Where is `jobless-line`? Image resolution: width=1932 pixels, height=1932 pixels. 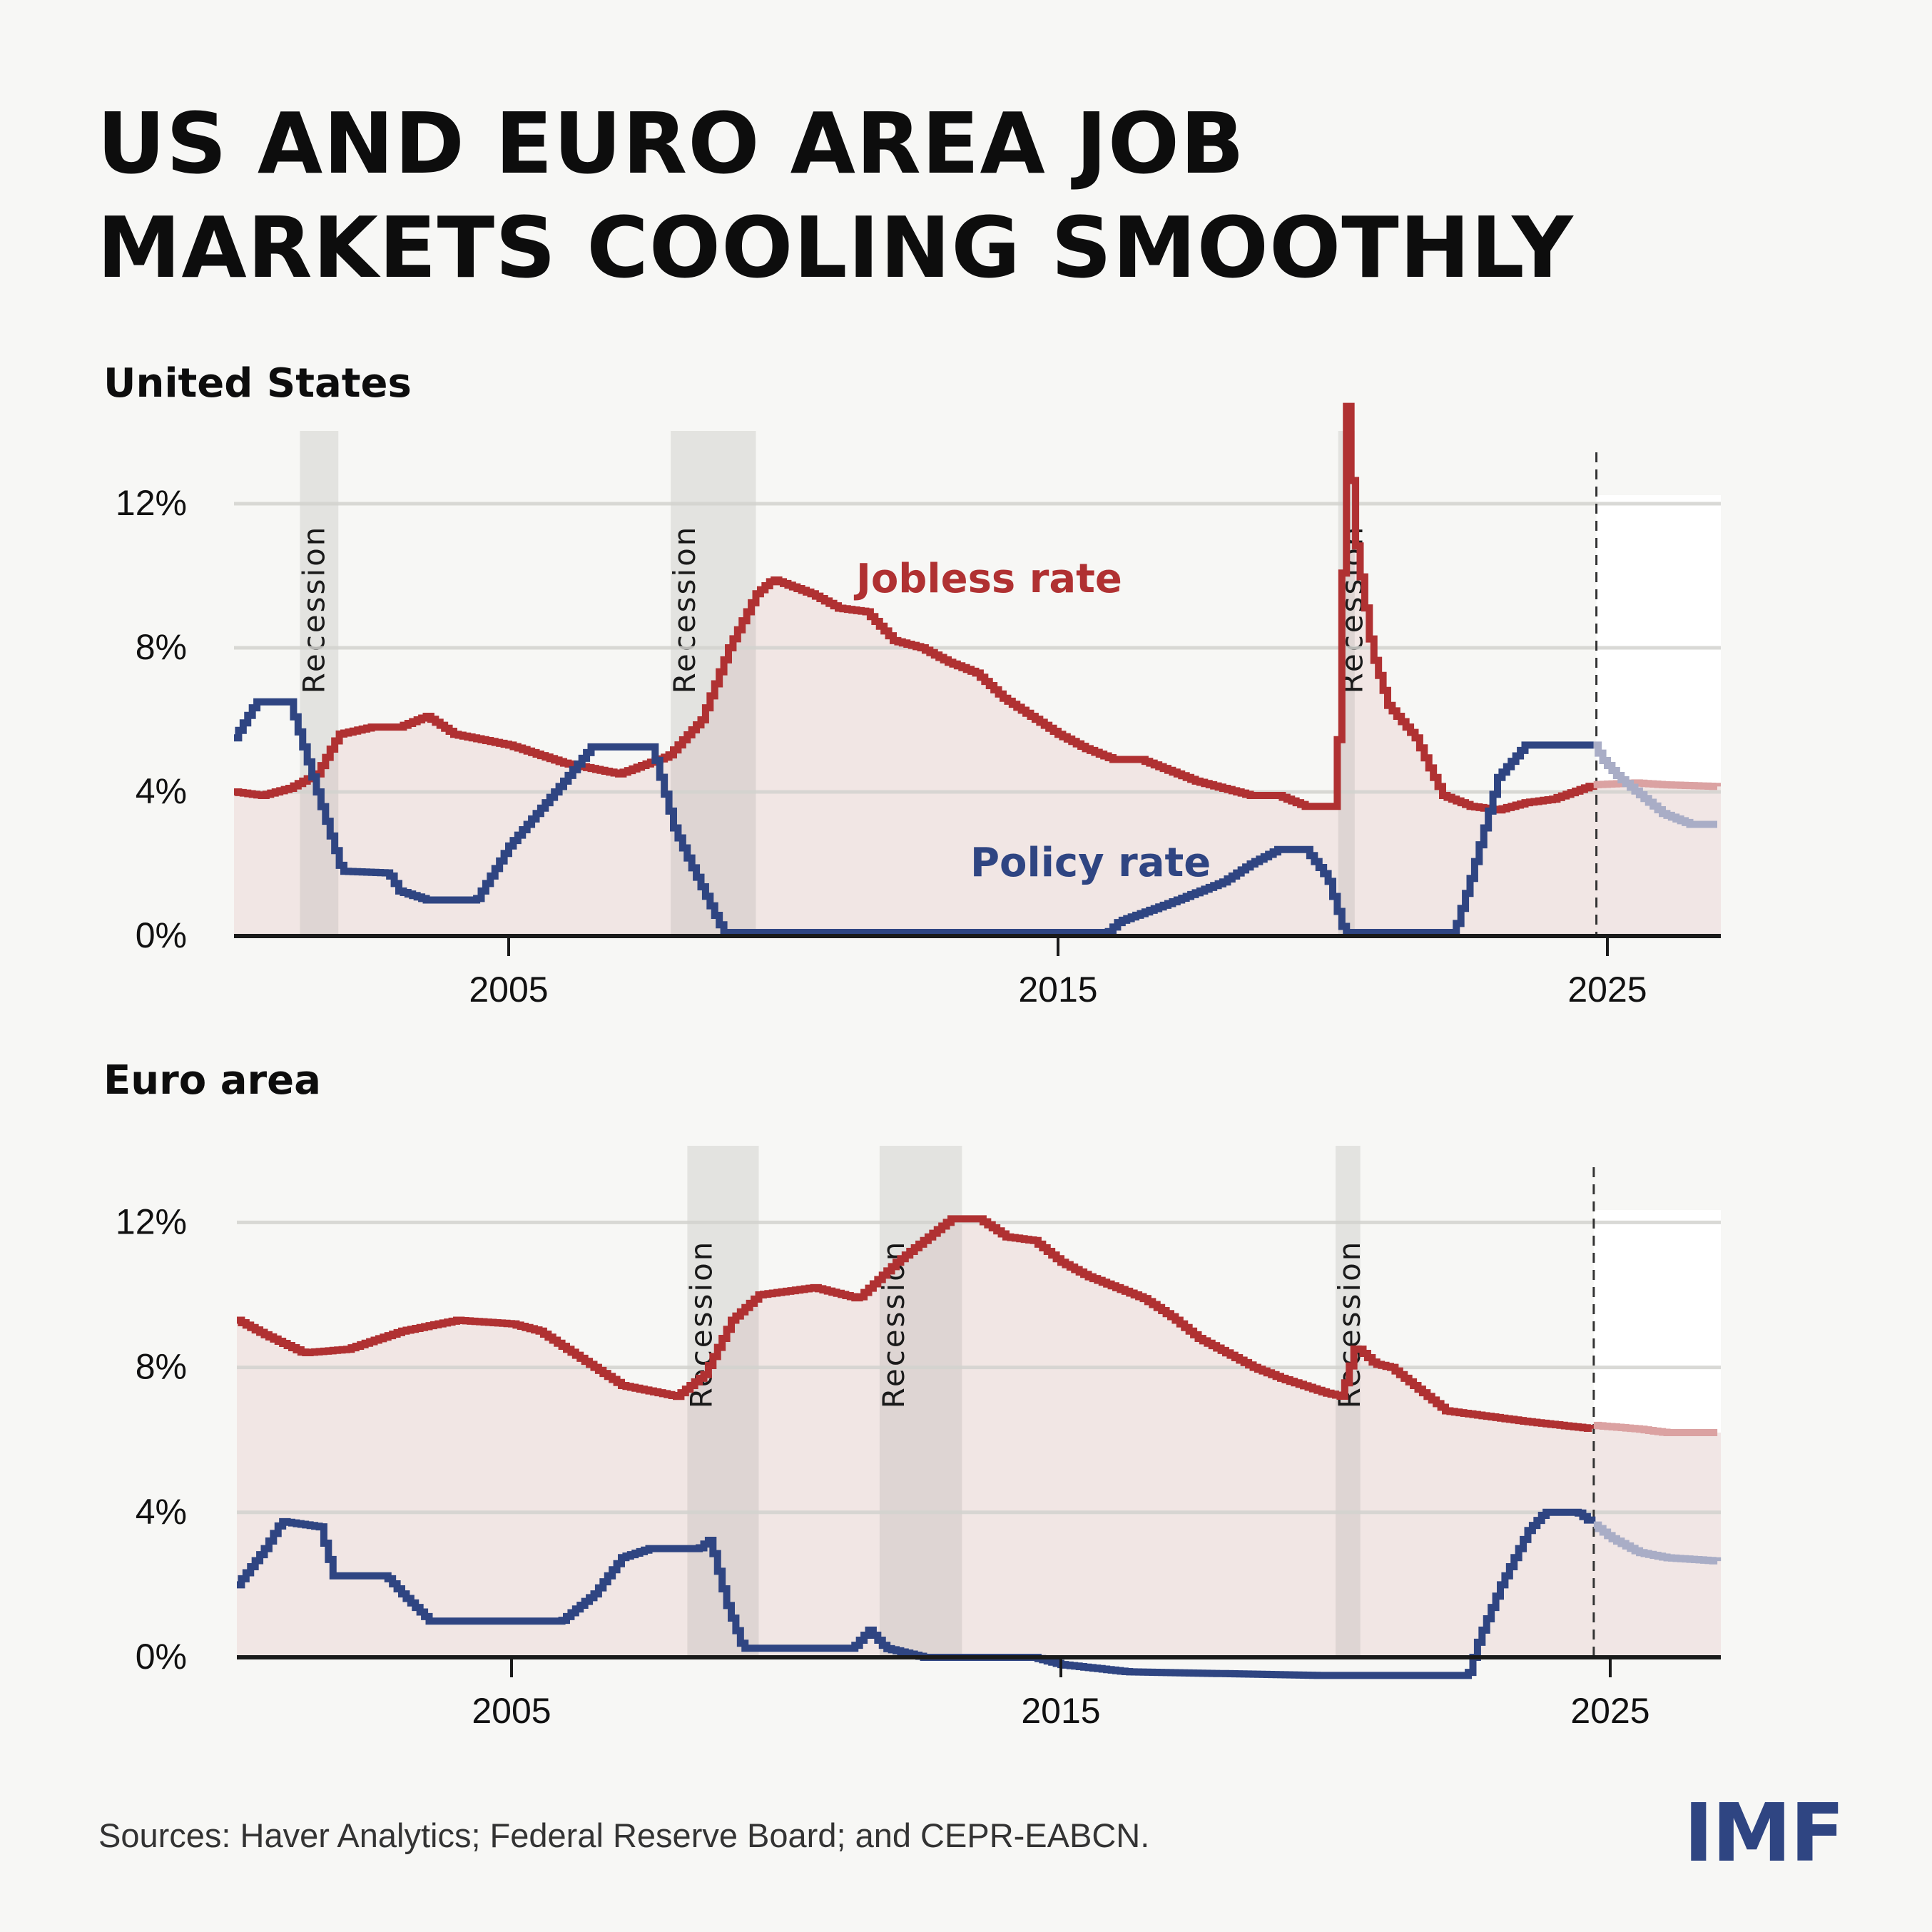 jobless-line is located at coordinates (916, 1323).